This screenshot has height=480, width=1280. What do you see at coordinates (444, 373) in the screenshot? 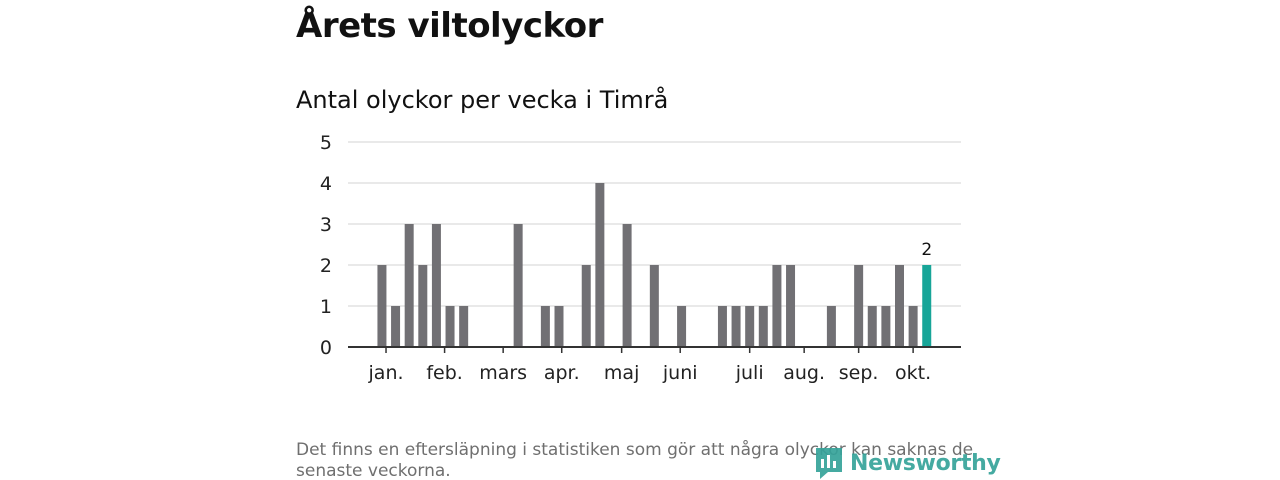
I see `x-tick-label-1: feb.` at bounding box center [444, 373].